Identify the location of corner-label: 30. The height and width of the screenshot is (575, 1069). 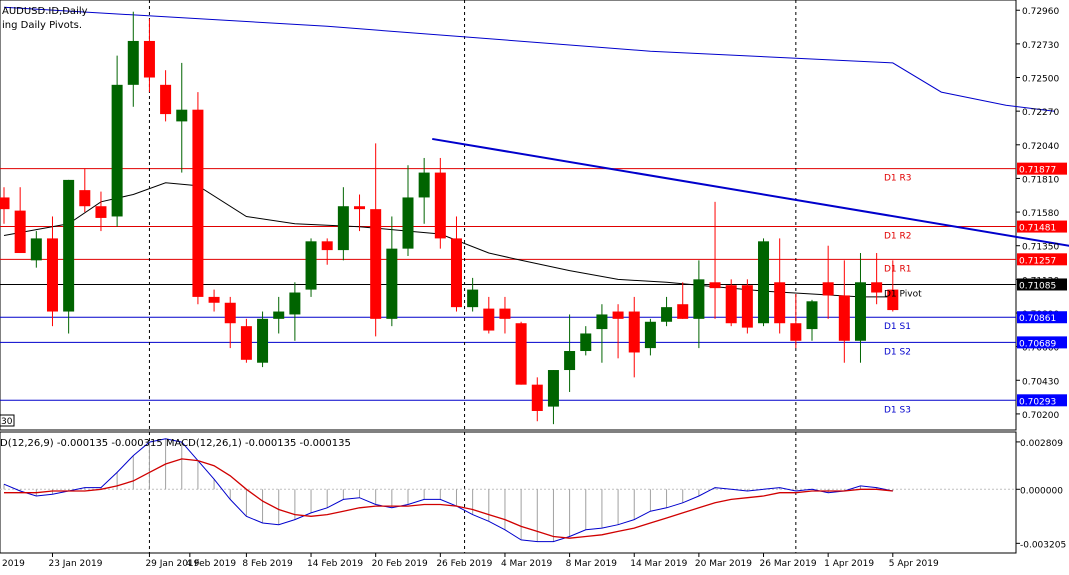
(7, 422).